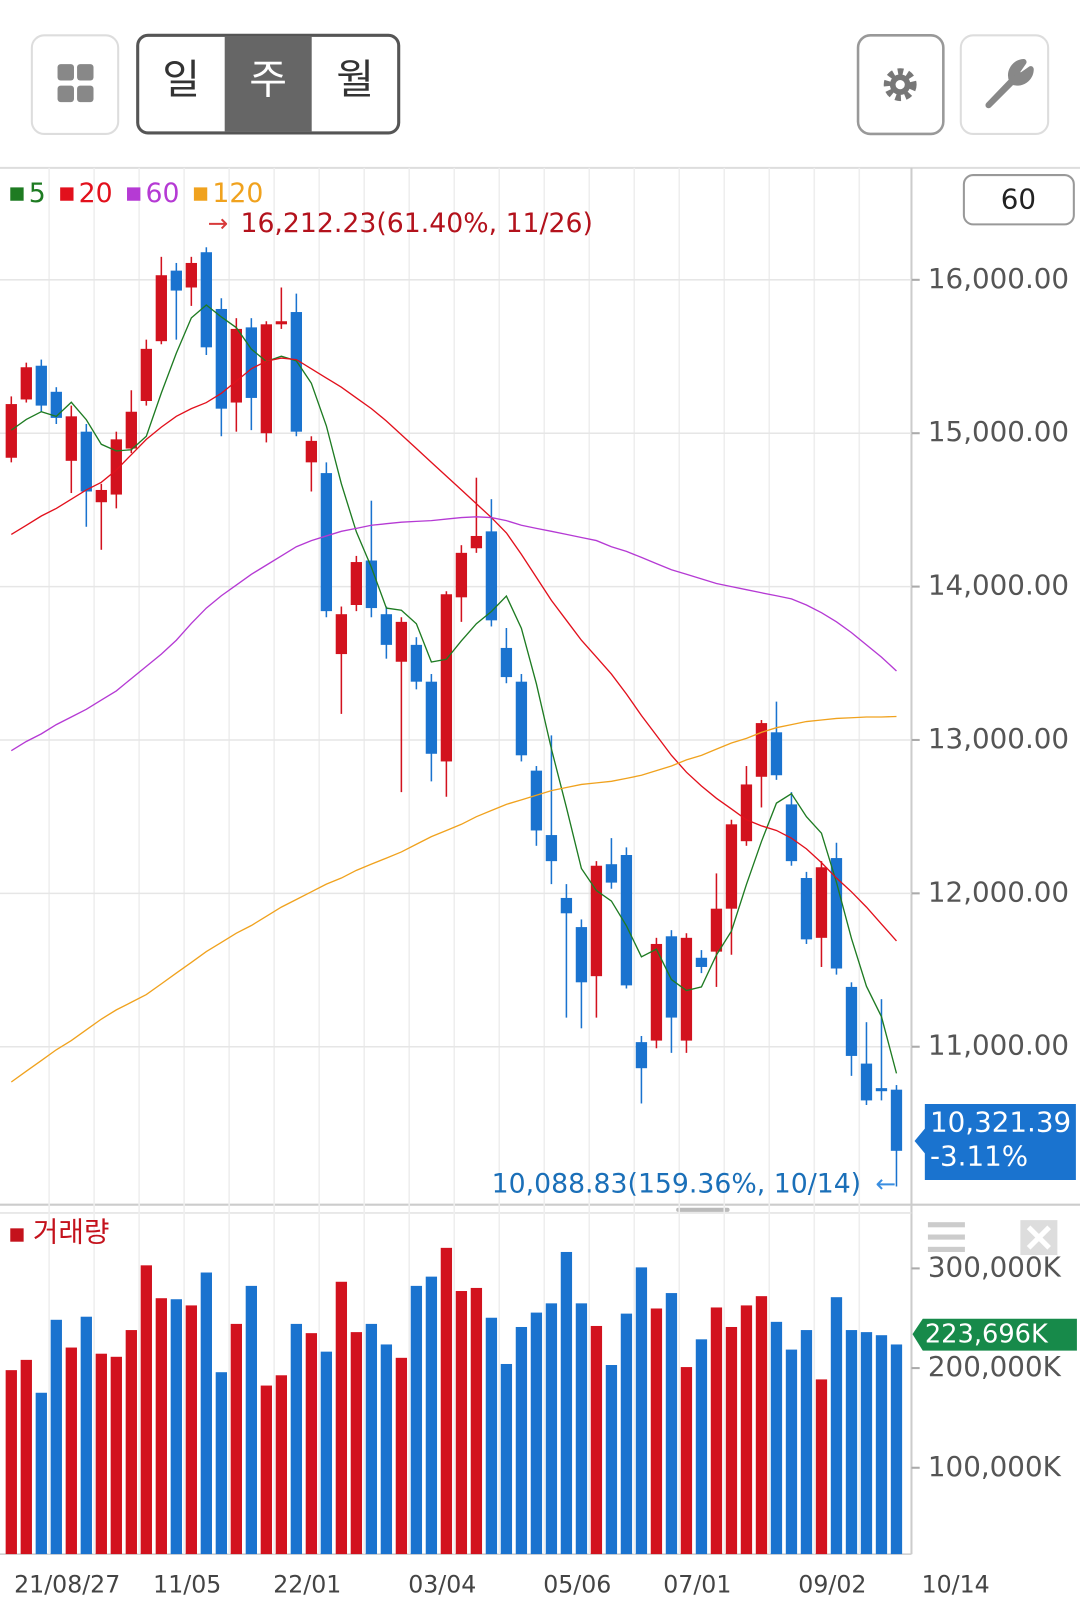  Describe the element at coordinates (994, 1334) in the screenshot. I see `current-volume-box` at that location.